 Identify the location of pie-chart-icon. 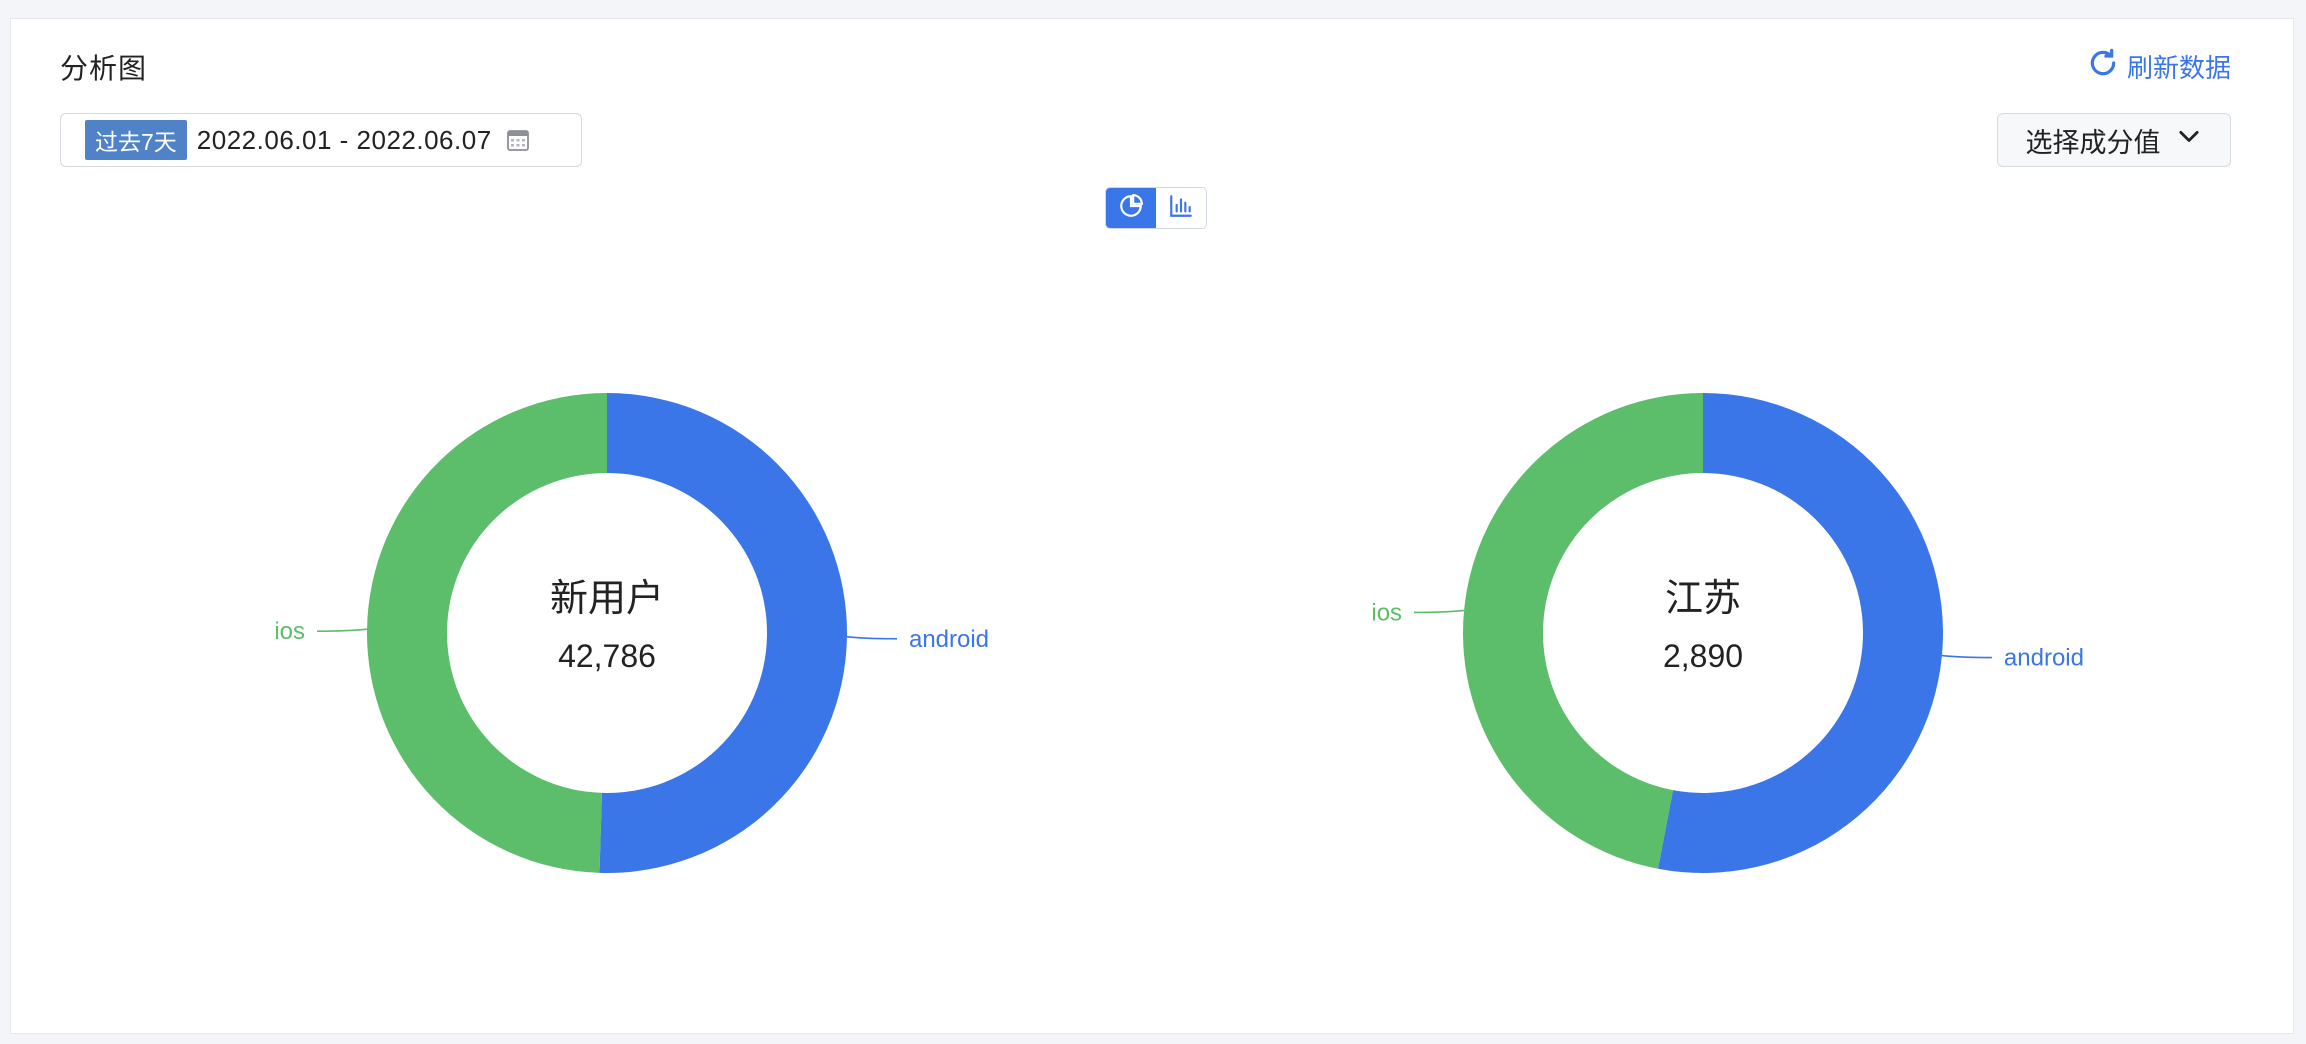
(1131, 208).